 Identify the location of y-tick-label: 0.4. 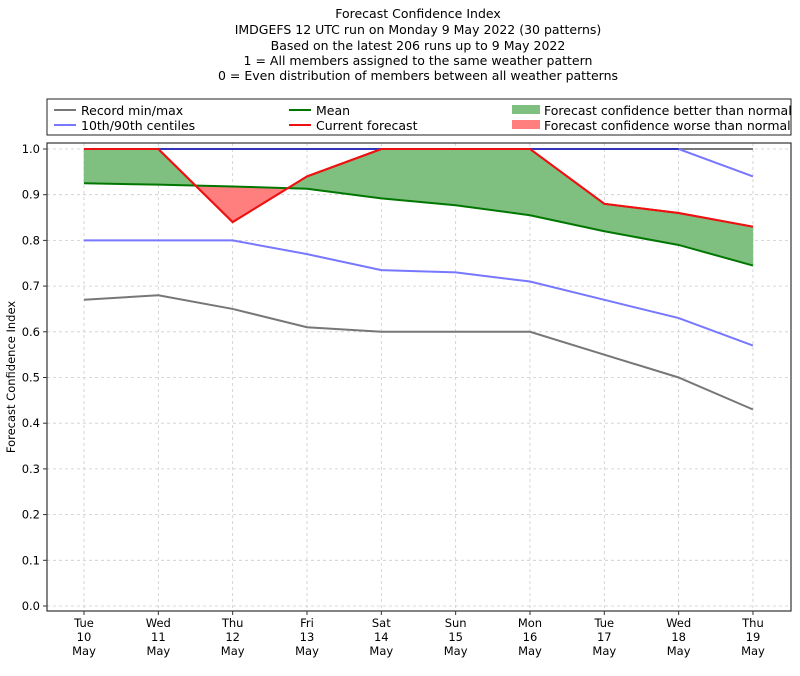
(31, 423).